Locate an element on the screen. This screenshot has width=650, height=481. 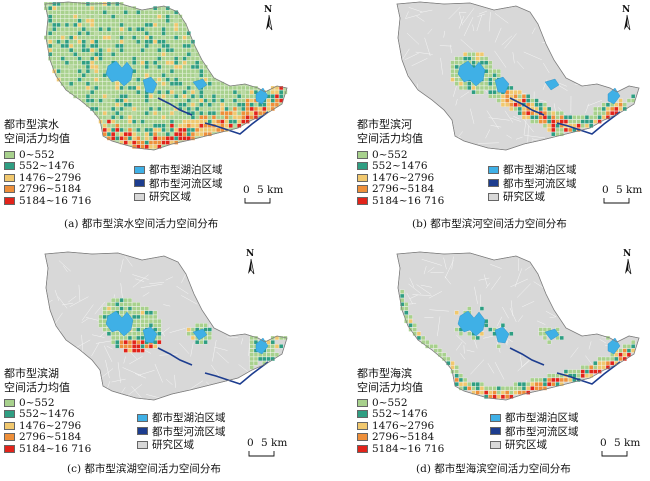
legend-swatch is located at coordinates (139, 169).